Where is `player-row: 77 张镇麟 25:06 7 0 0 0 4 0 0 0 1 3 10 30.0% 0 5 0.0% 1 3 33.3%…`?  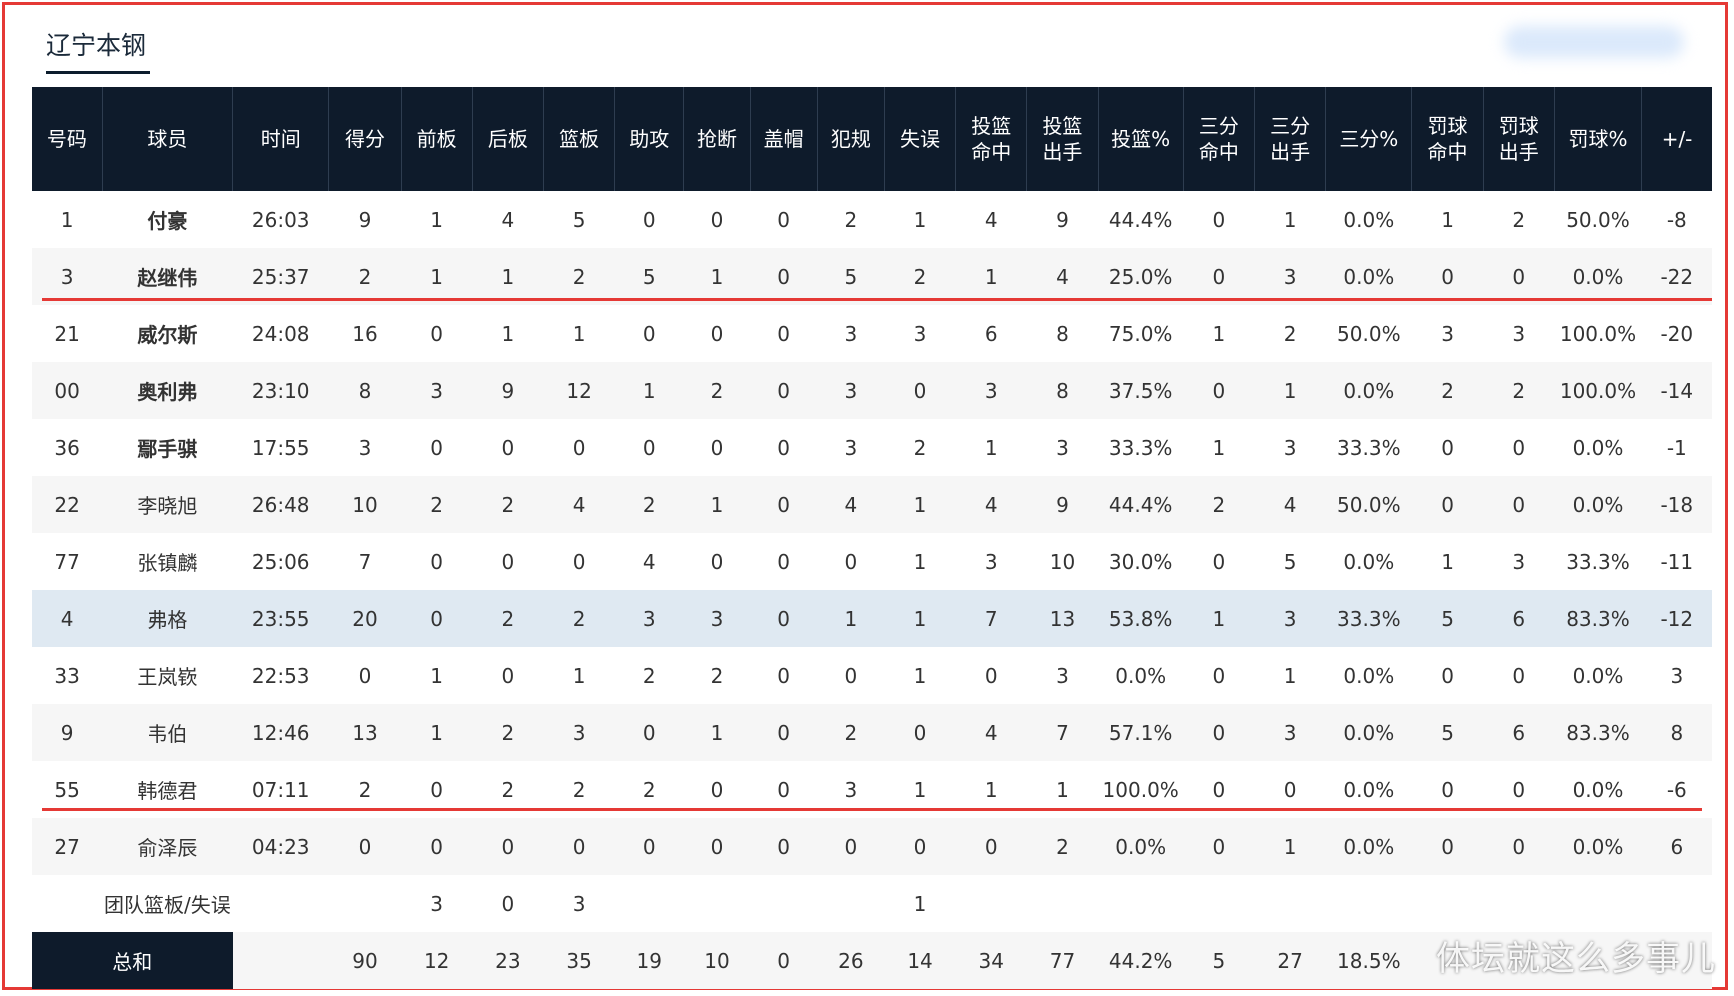
player-row: 77 张镇麟 25:06 7 0 0 0 4 0 0 0 1 3 10 30.0% 0 5 0.0% 1 3 33.3%… is located at coordinates (872, 561).